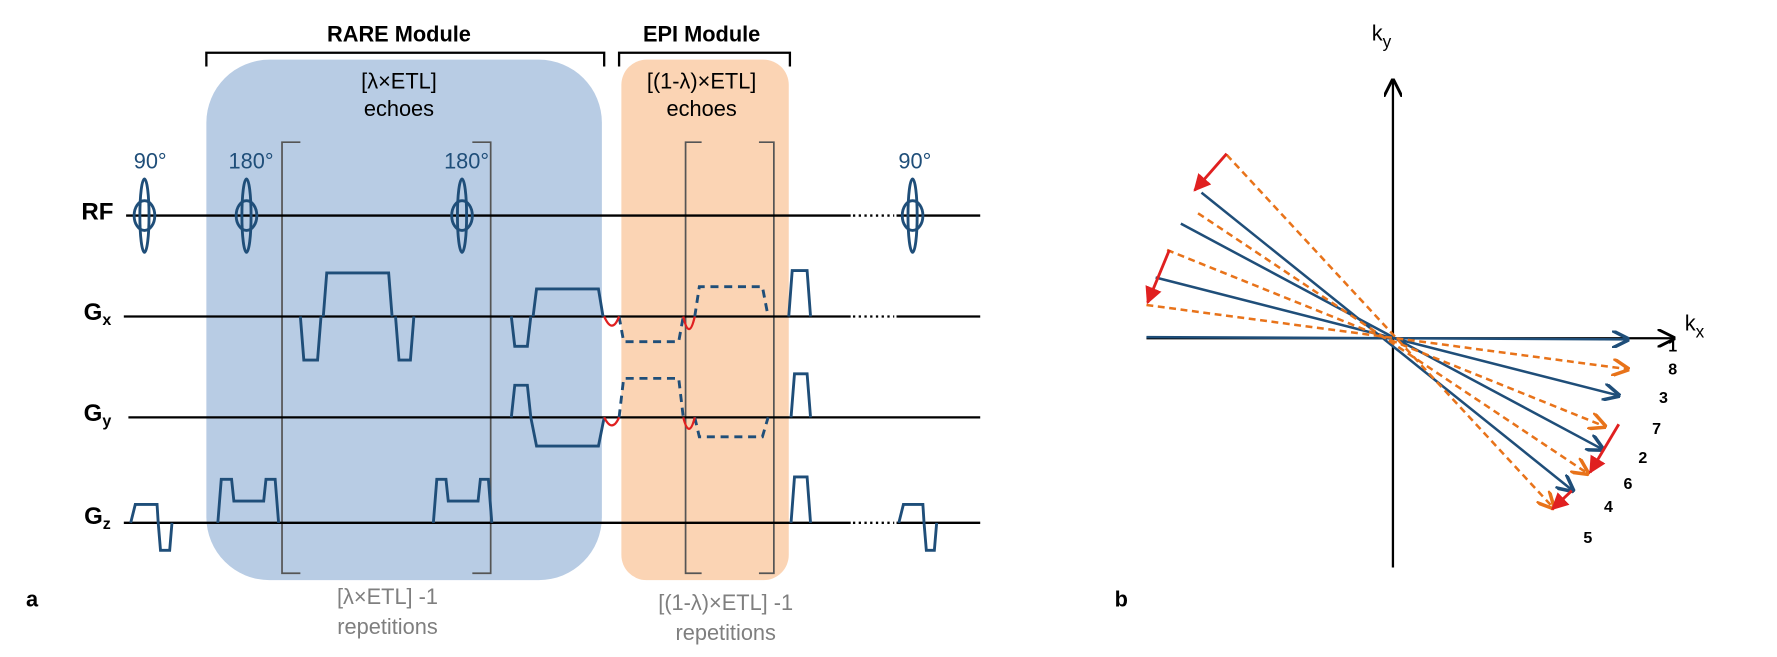  What do you see at coordinates (97, 212) in the screenshot?
I see `channel-label: RF` at bounding box center [97, 212].